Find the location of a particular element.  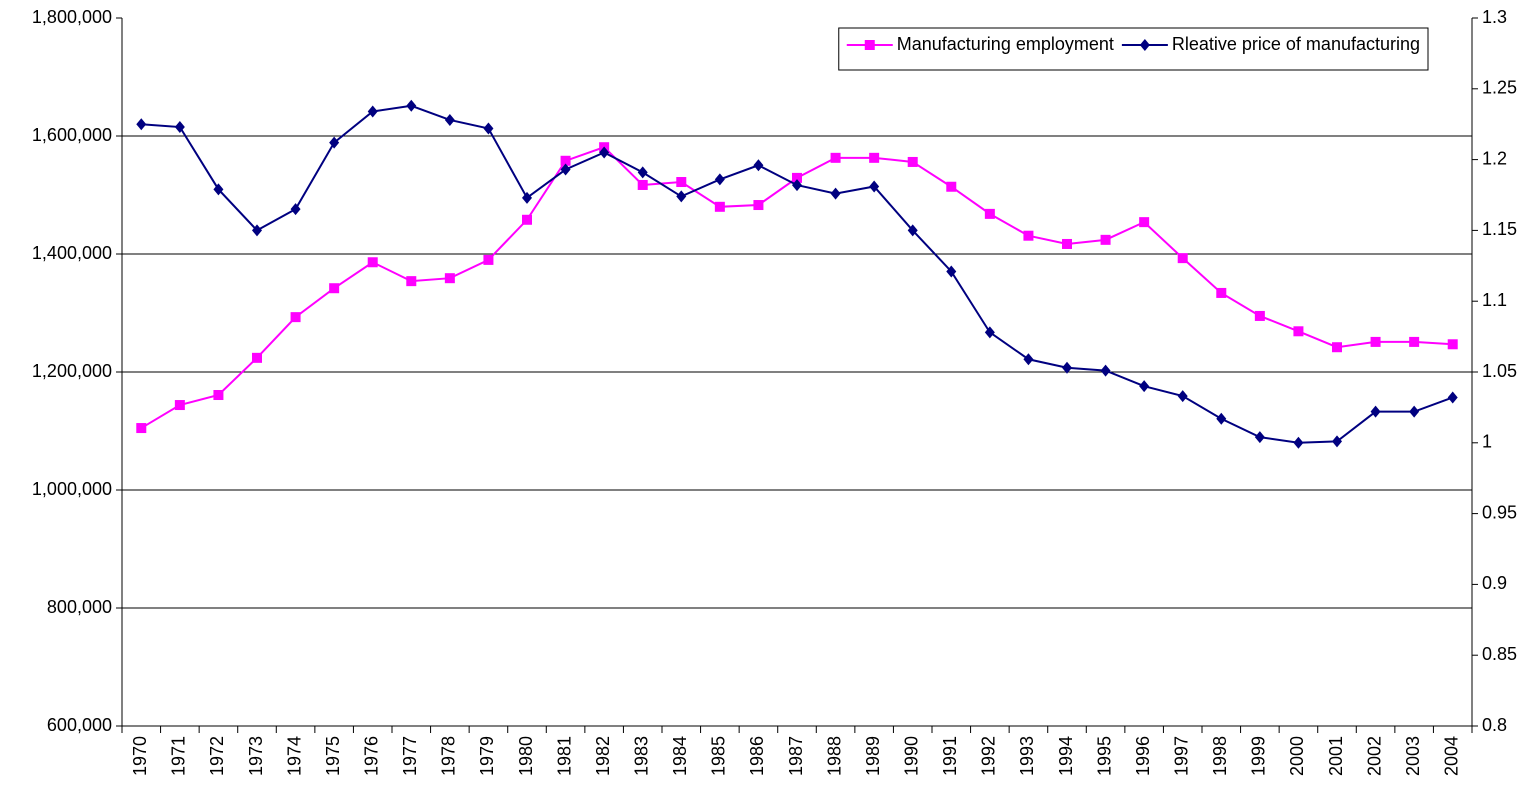

y-tick-label: 1,400,000 is located at coordinates (72, 253).